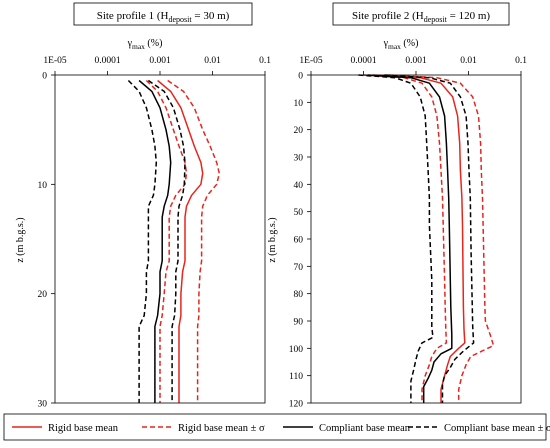 The image size is (550, 448). What do you see at coordinates (421, 17) in the screenshot?
I see `panel-2-title: Site profile 2 (Hdeposit = 120 m)` at bounding box center [421, 17].